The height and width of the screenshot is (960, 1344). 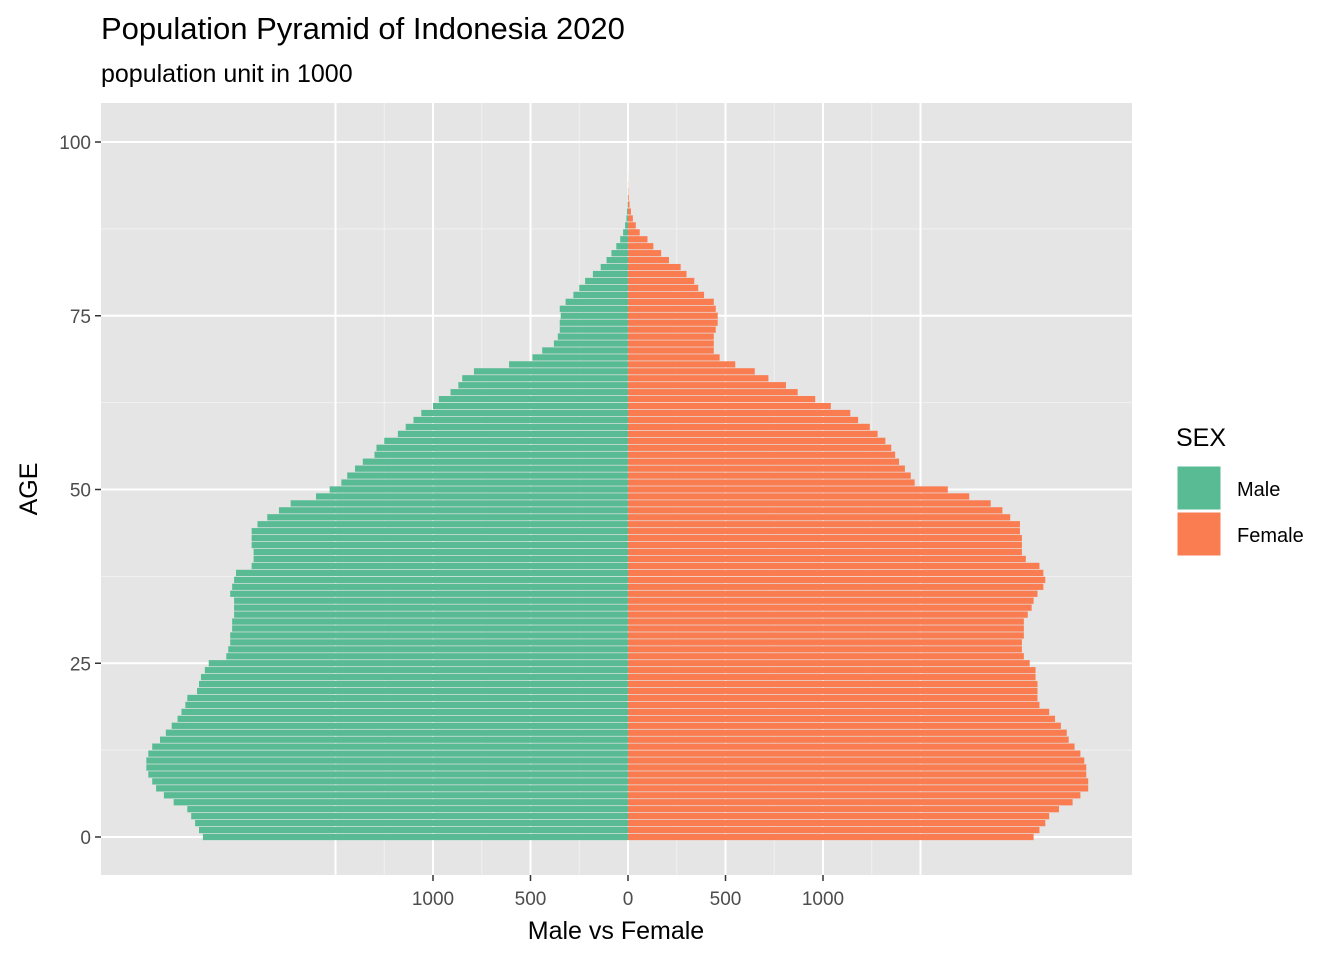 I want to click on y-axis-title: AGE, so click(x=29, y=489).